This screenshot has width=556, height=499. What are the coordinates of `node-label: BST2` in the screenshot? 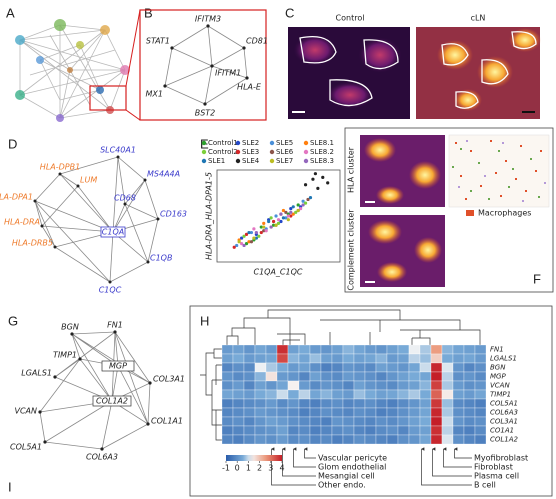 It's located at (205, 113).